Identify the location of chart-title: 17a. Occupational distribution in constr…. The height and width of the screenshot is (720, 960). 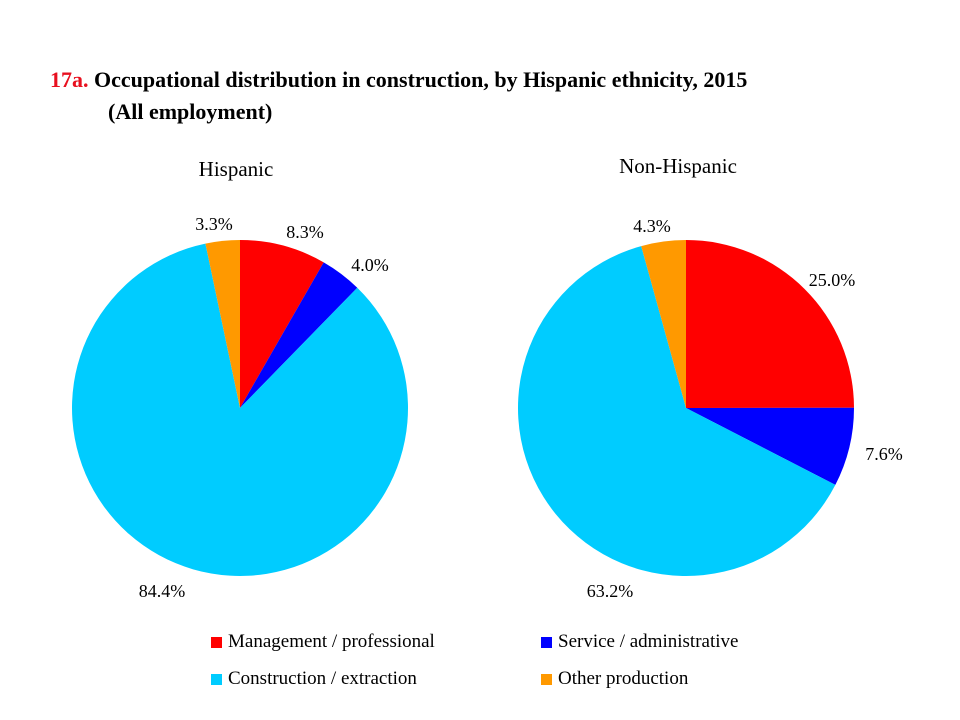
(398, 80).